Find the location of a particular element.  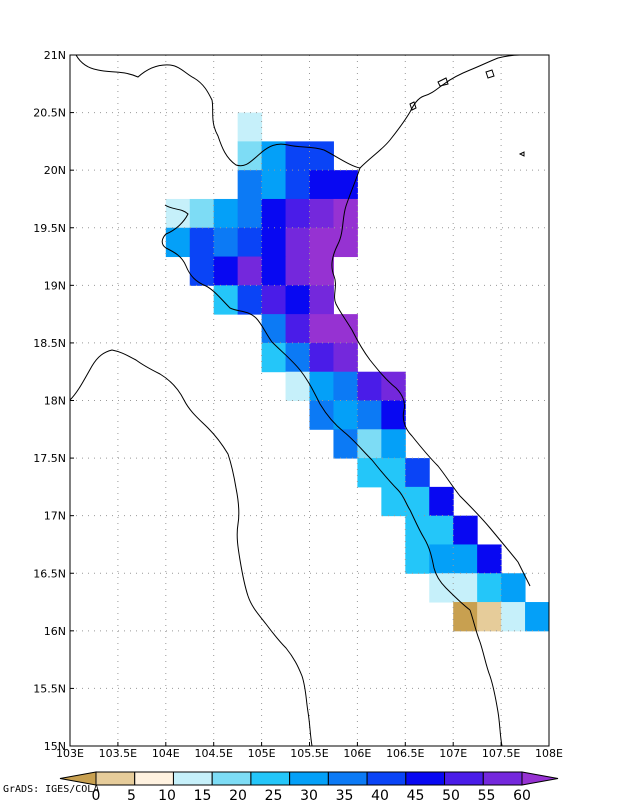

colorbar-label: 25 is located at coordinates (274, 794).